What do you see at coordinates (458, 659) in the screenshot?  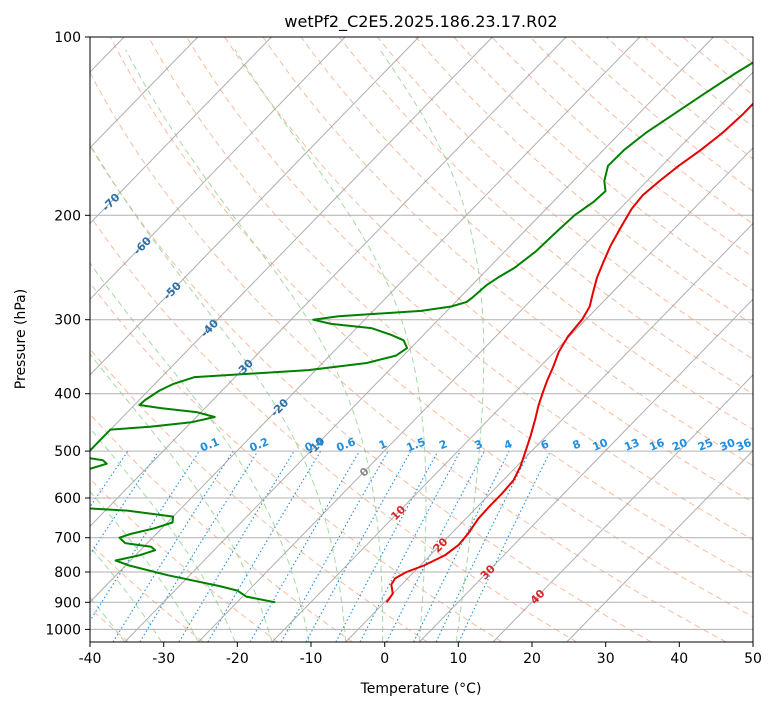 I see `x-tick-label: 10` at bounding box center [458, 659].